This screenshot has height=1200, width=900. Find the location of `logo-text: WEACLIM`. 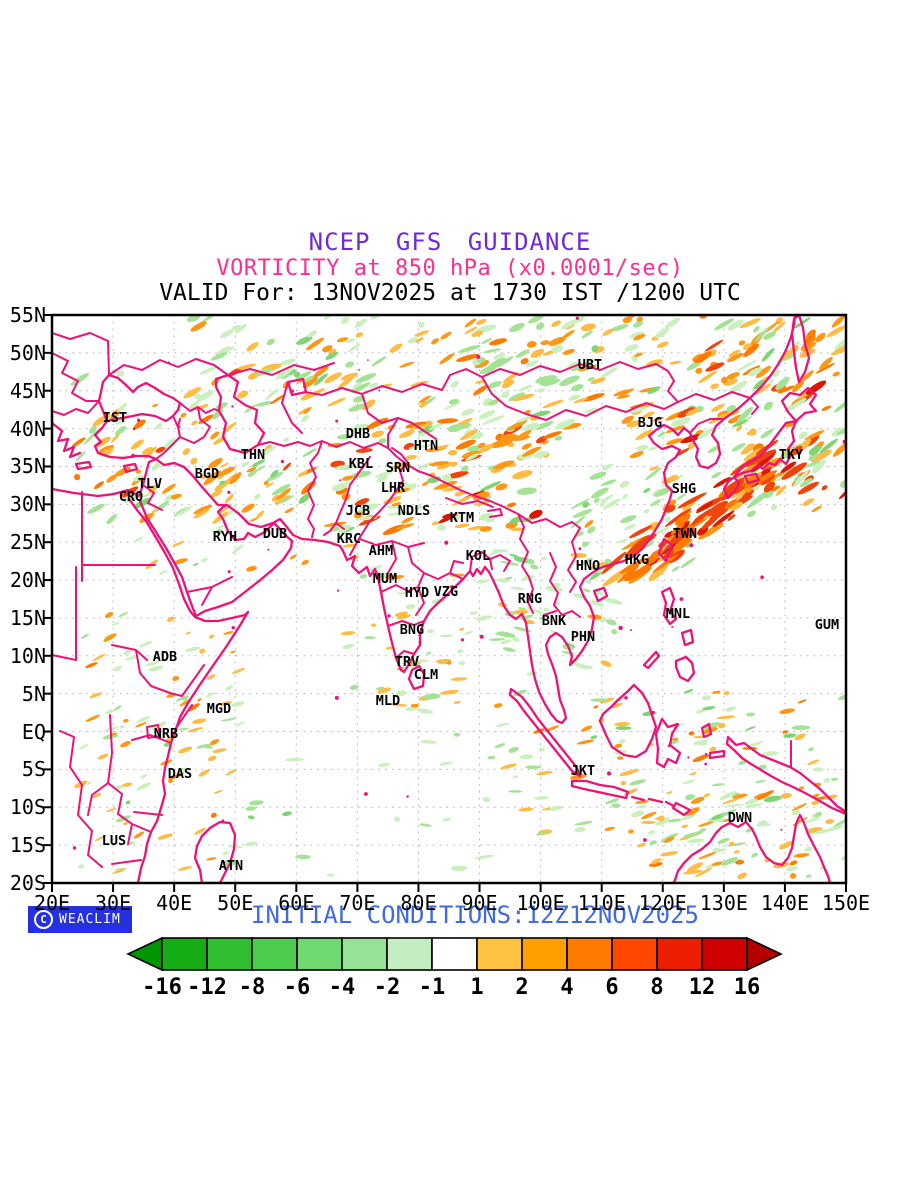

logo-text: WEACLIM is located at coordinates (90, 919).